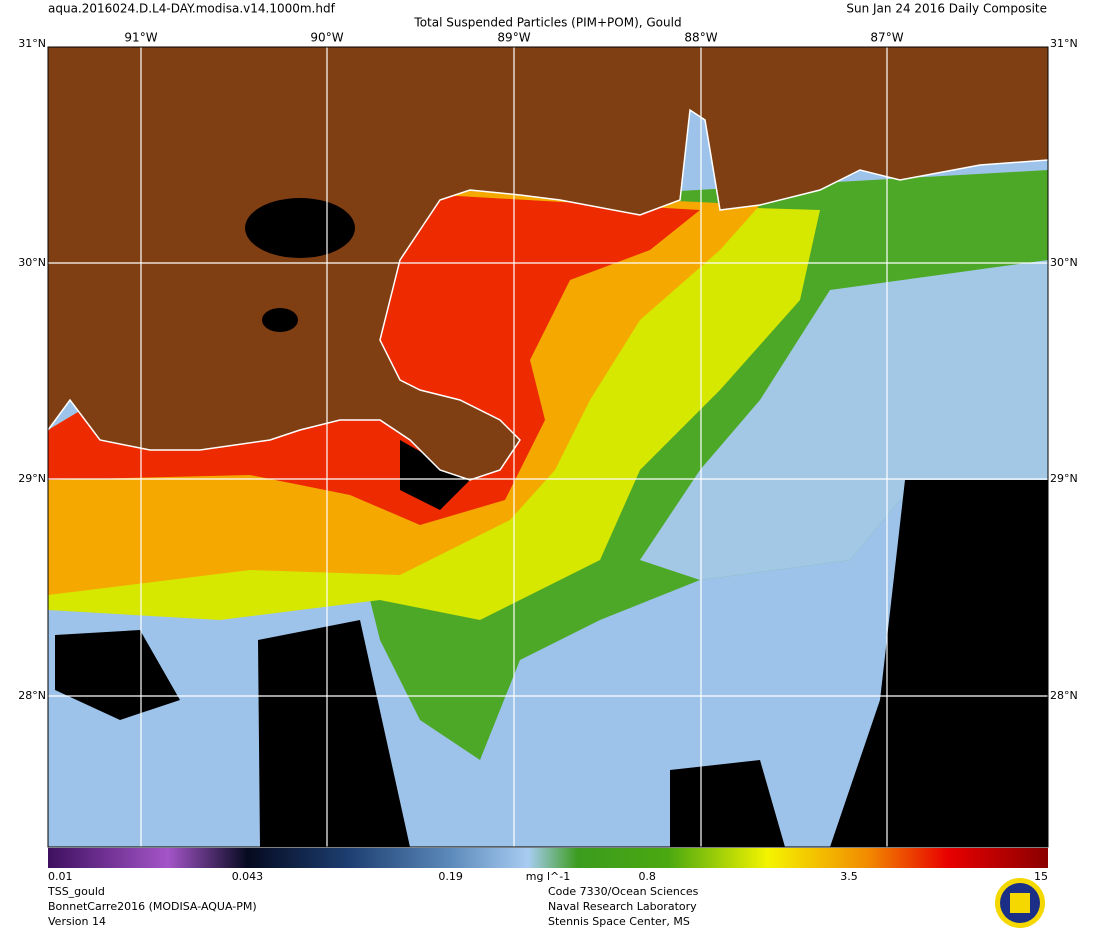 The height and width of the screenshot is (931, 1096). Describe the element at coordinates (619, 921) in the screenshot. I see `institution-info: Stennis Space Center, MS` at that location.